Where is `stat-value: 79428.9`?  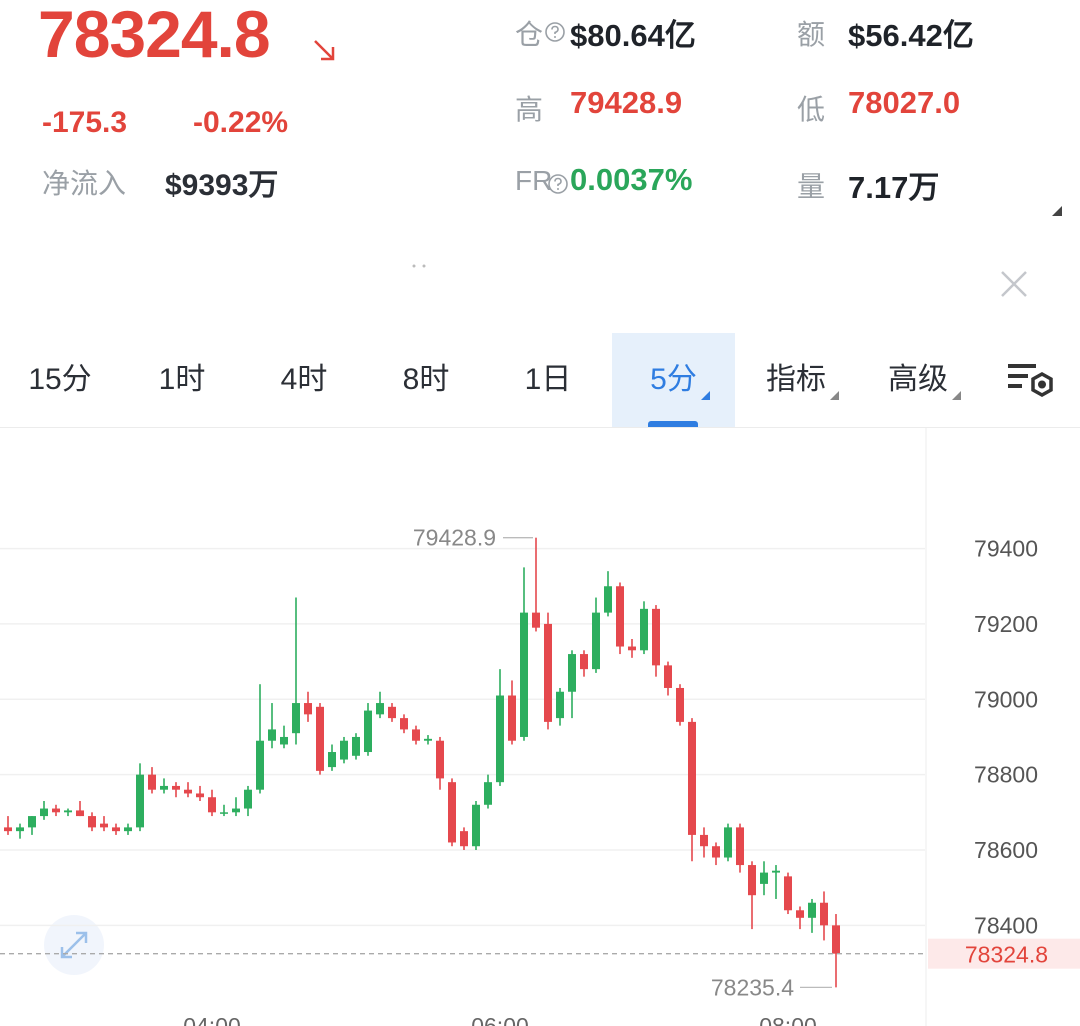 stat-value: 79428.9 is located at coordinates (626, 102).